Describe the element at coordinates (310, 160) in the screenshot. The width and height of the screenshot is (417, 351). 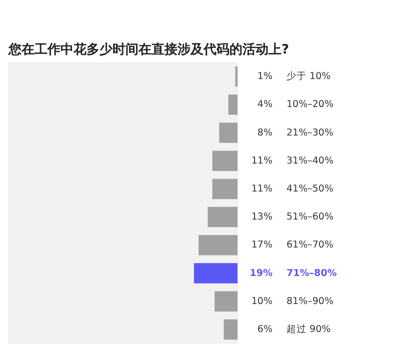
I see `y-tick-label: 31%–40%` at that location.